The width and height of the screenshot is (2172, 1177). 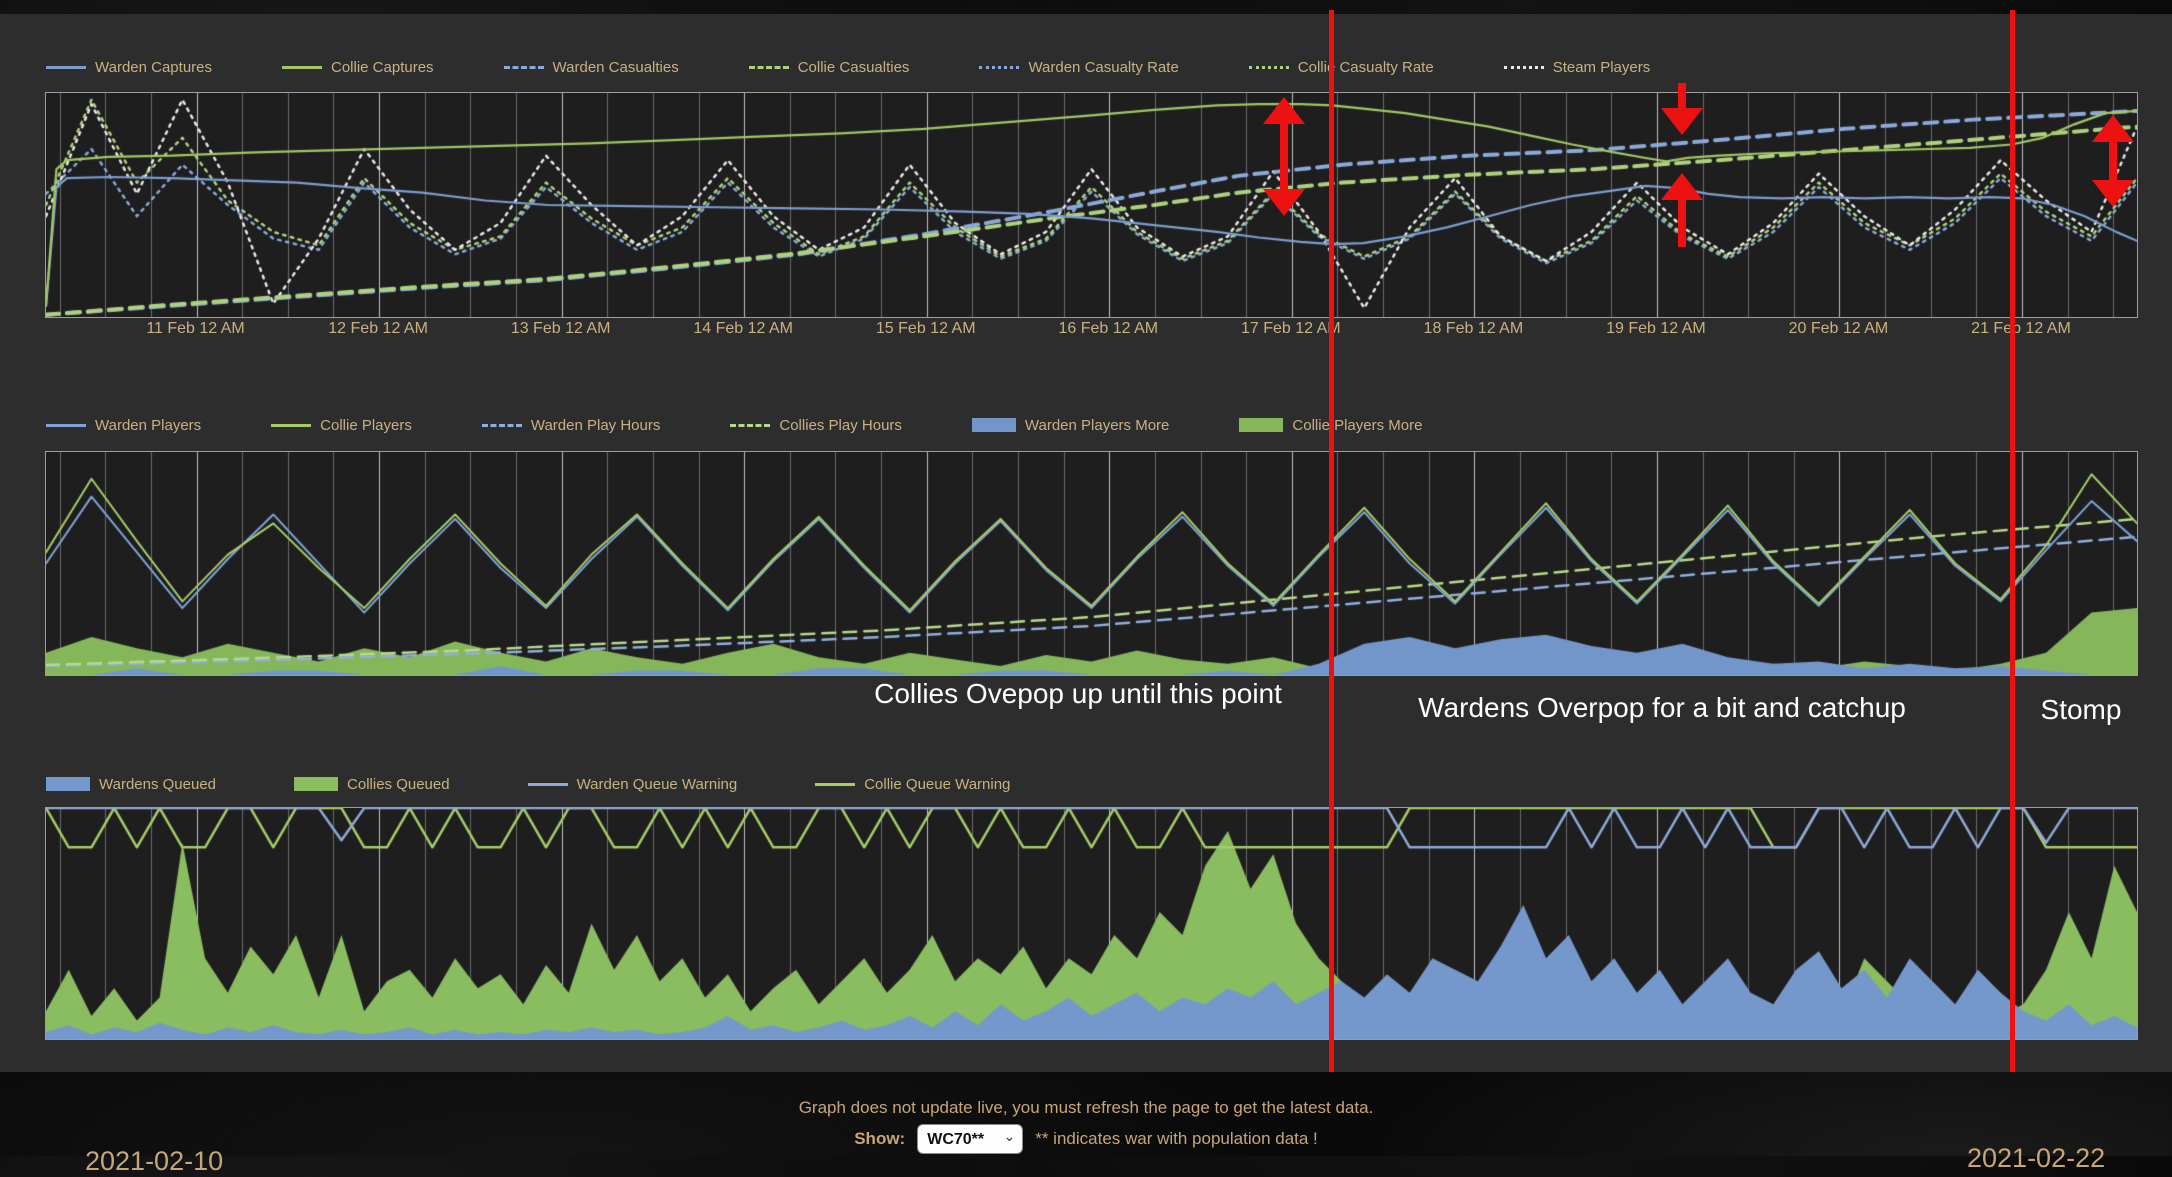 What do you see at coordinates (743, 328) in the screenshot?
I see `x-tick-label: 14 Feb 12 AM` at bounding box center [743, 328].